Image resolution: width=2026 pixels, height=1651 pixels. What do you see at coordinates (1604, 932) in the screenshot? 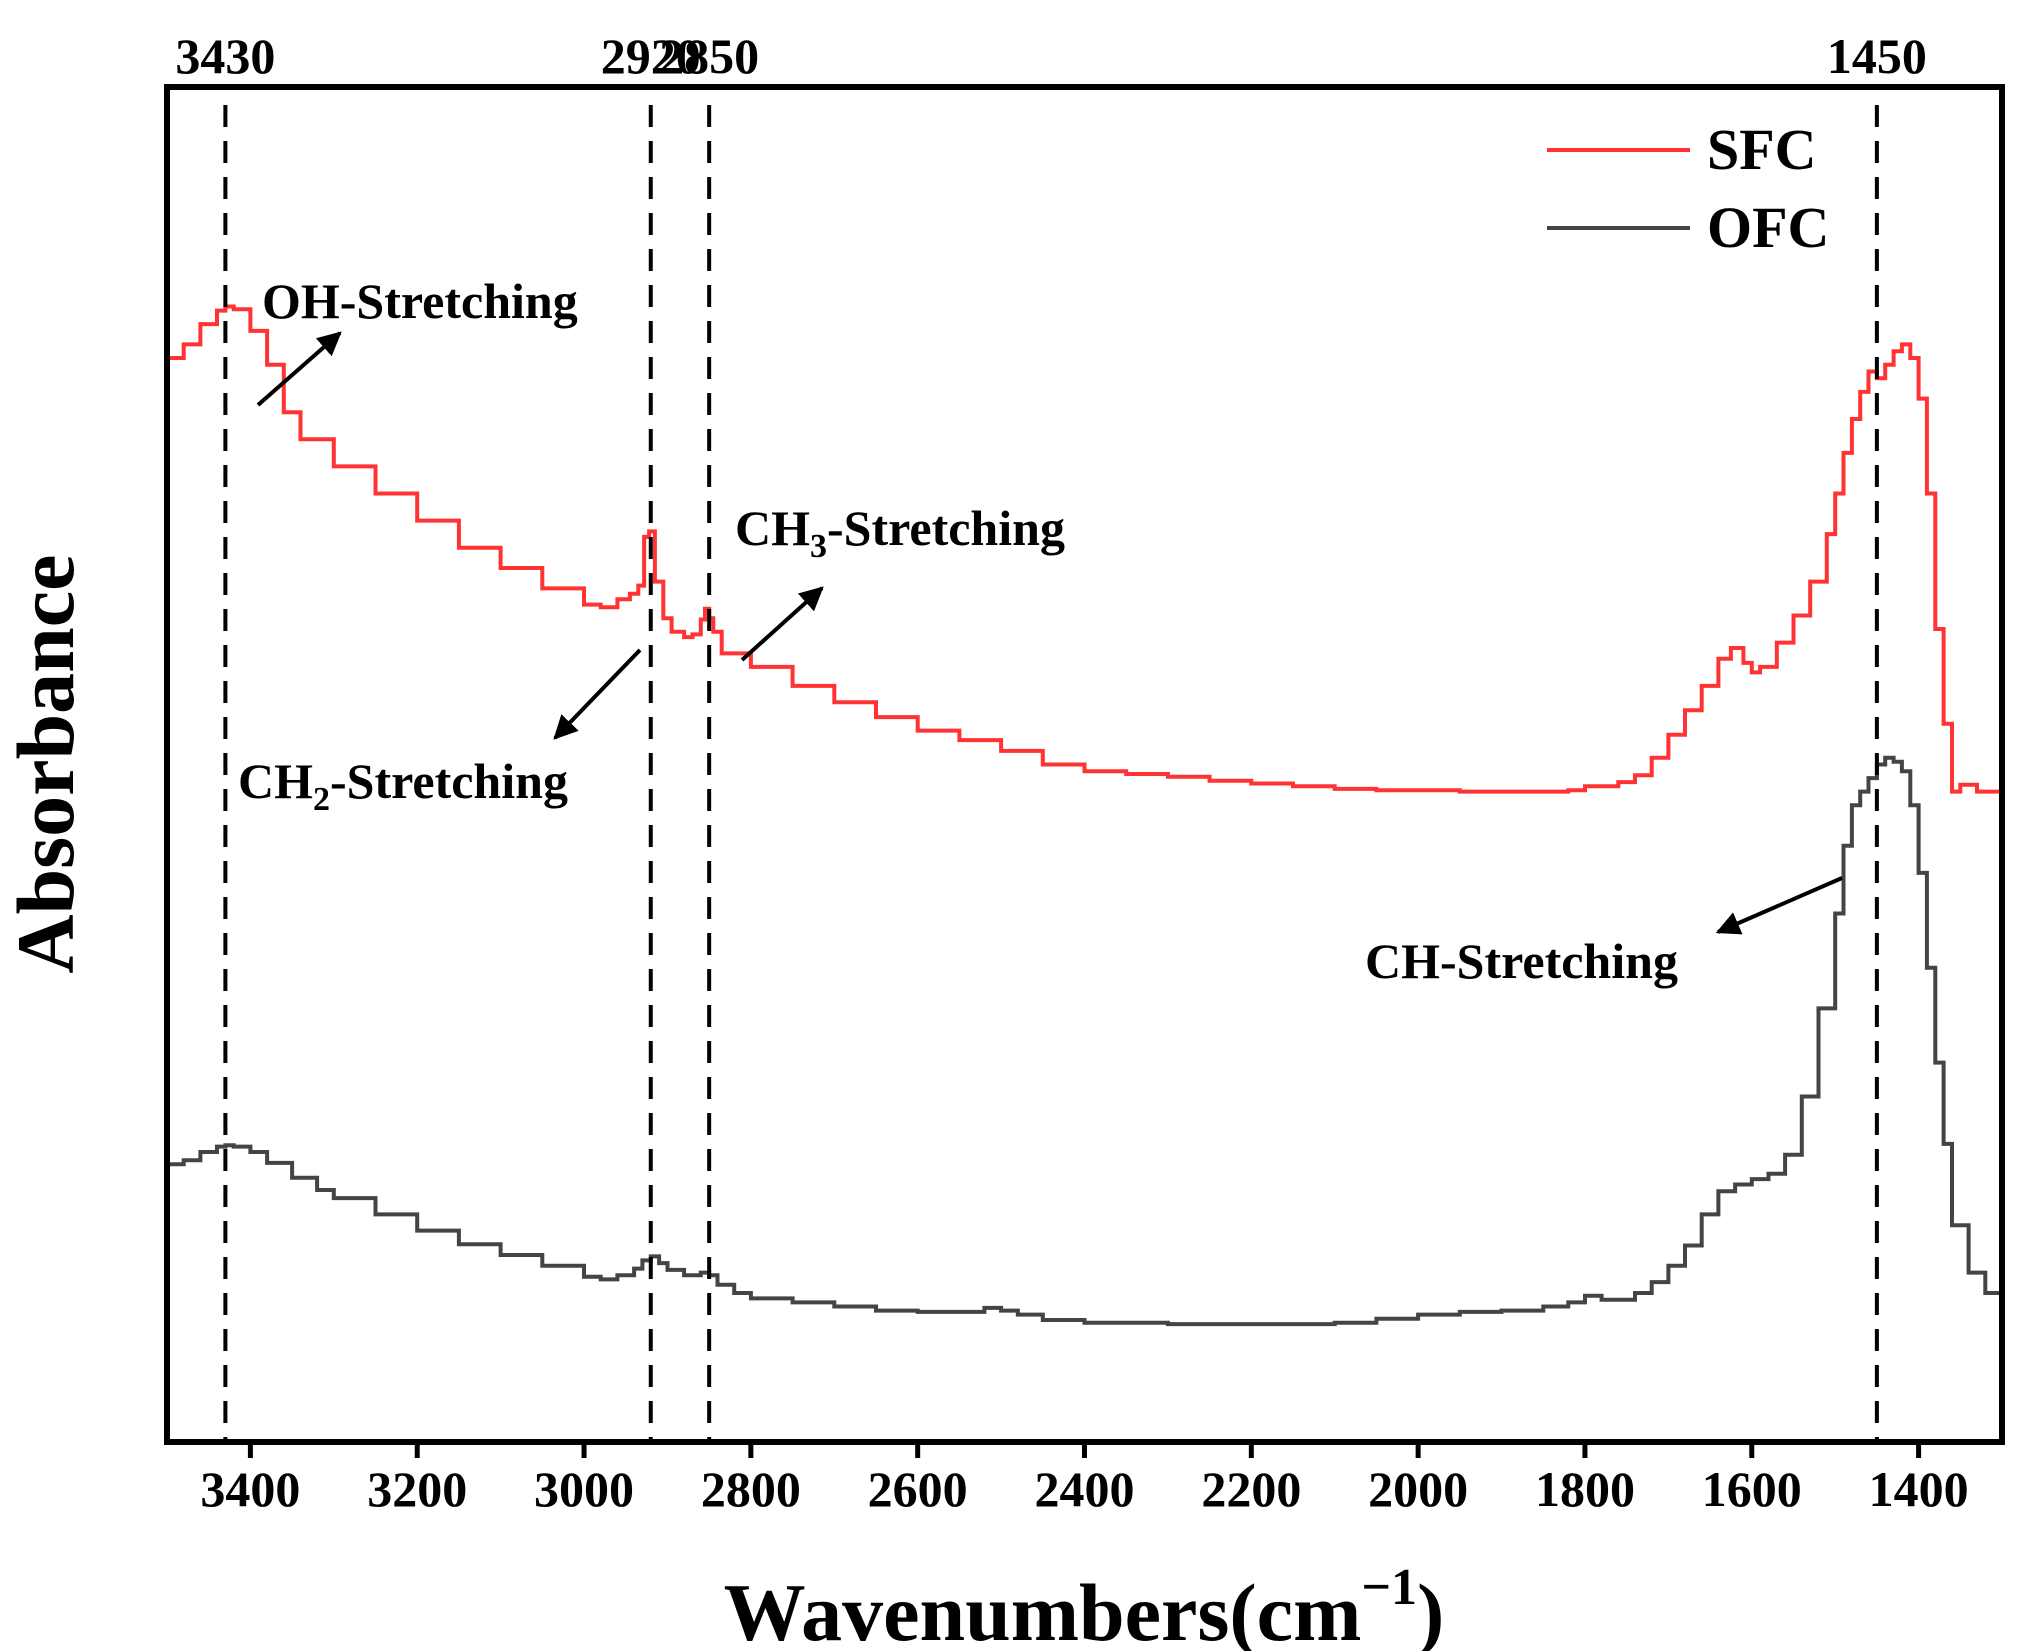
I see `annotation-ch-stretching: CH-Stretching` at bounding box center [1604, 932].